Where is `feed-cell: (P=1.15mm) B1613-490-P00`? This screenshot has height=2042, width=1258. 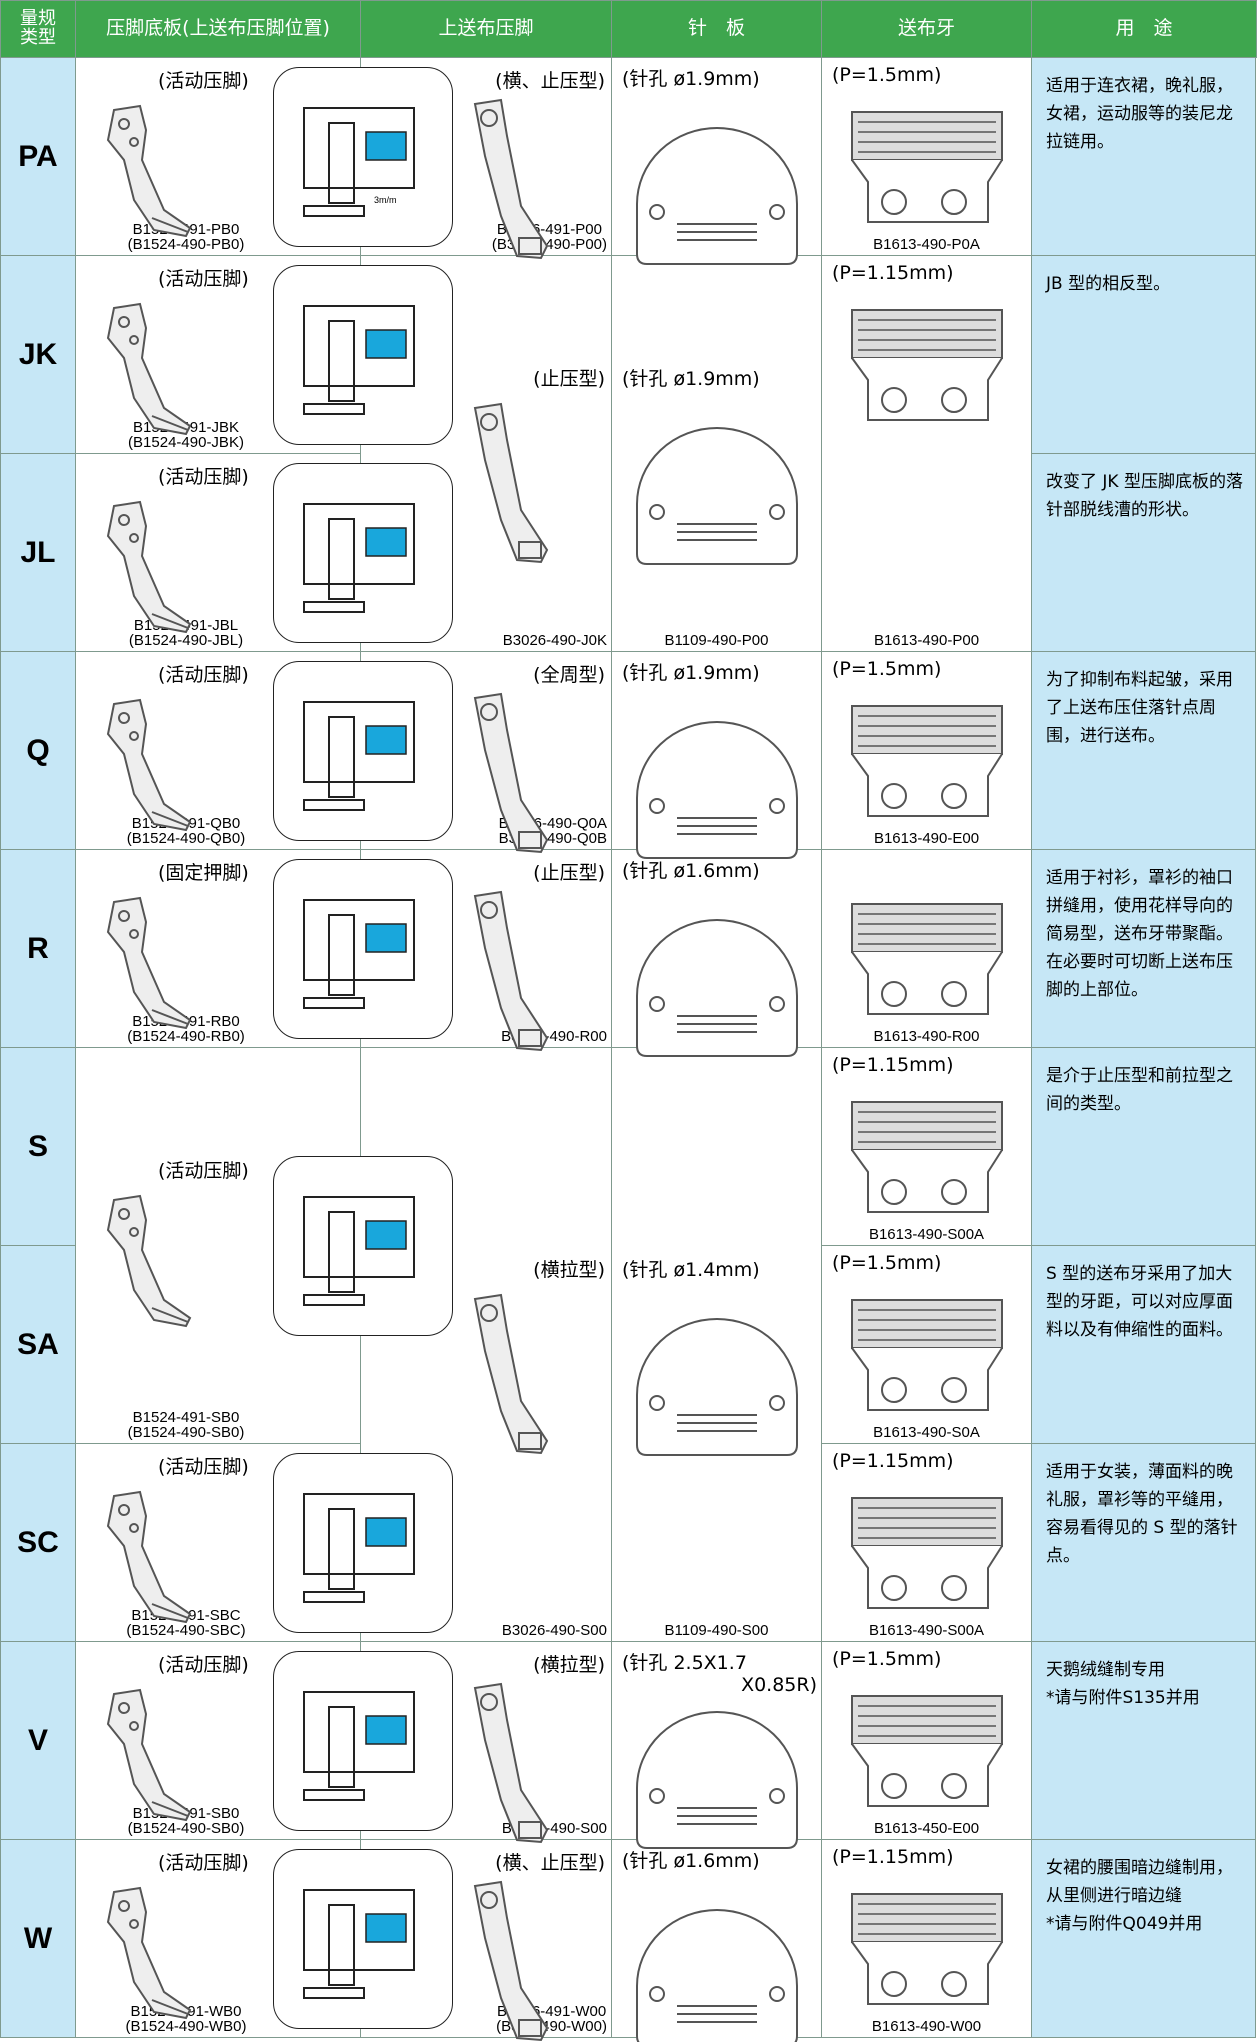
feed-cell: (P=1.15mm) B1613-490-P00 is located at coordinates (926, 453).